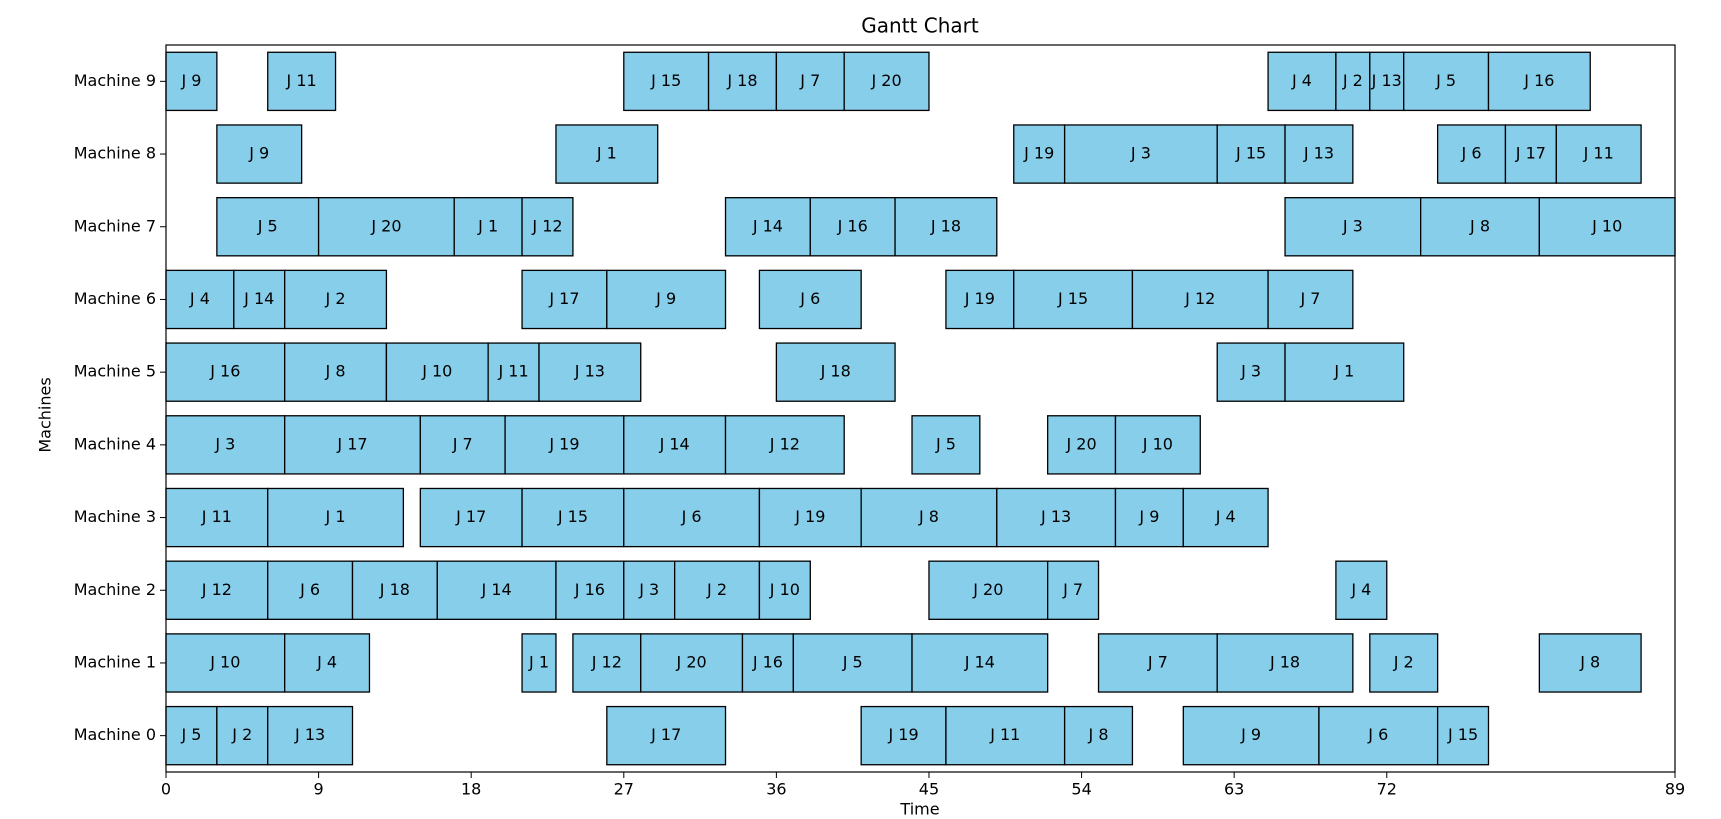 The width and height of the screenshot is (1721, 819). I want to click on y-tick-label: Machine 9, so click(115, 80).